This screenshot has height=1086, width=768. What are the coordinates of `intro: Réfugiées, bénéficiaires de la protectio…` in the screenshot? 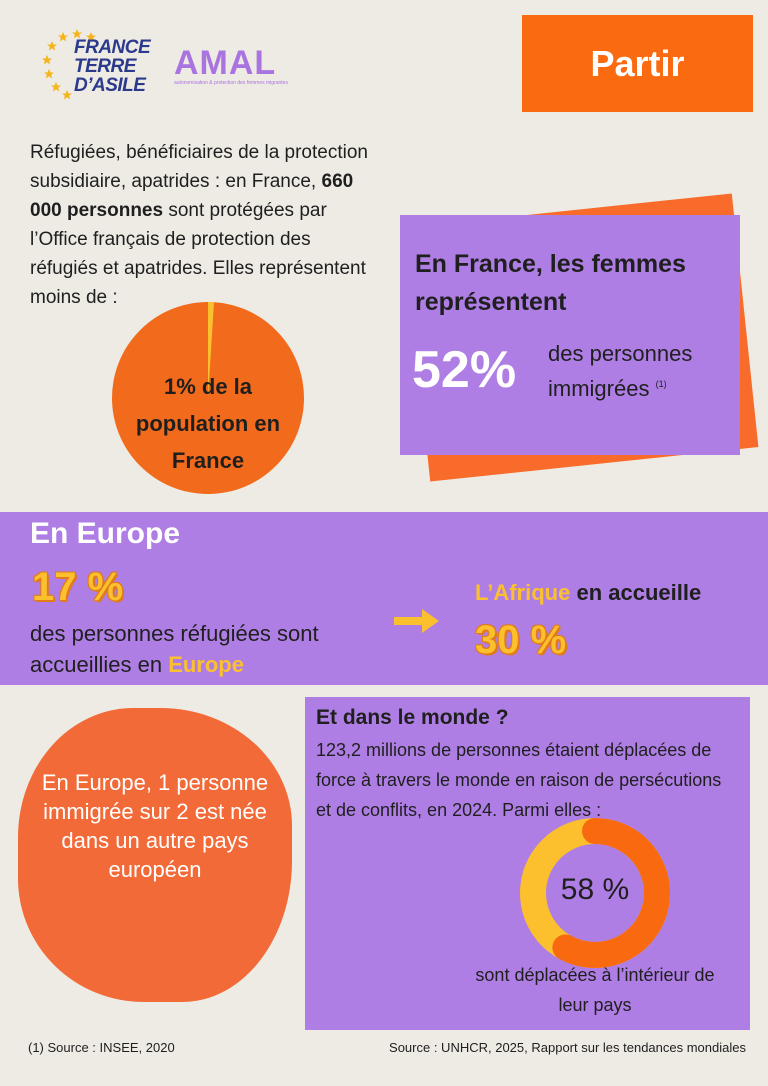 It's located at (205, 225).